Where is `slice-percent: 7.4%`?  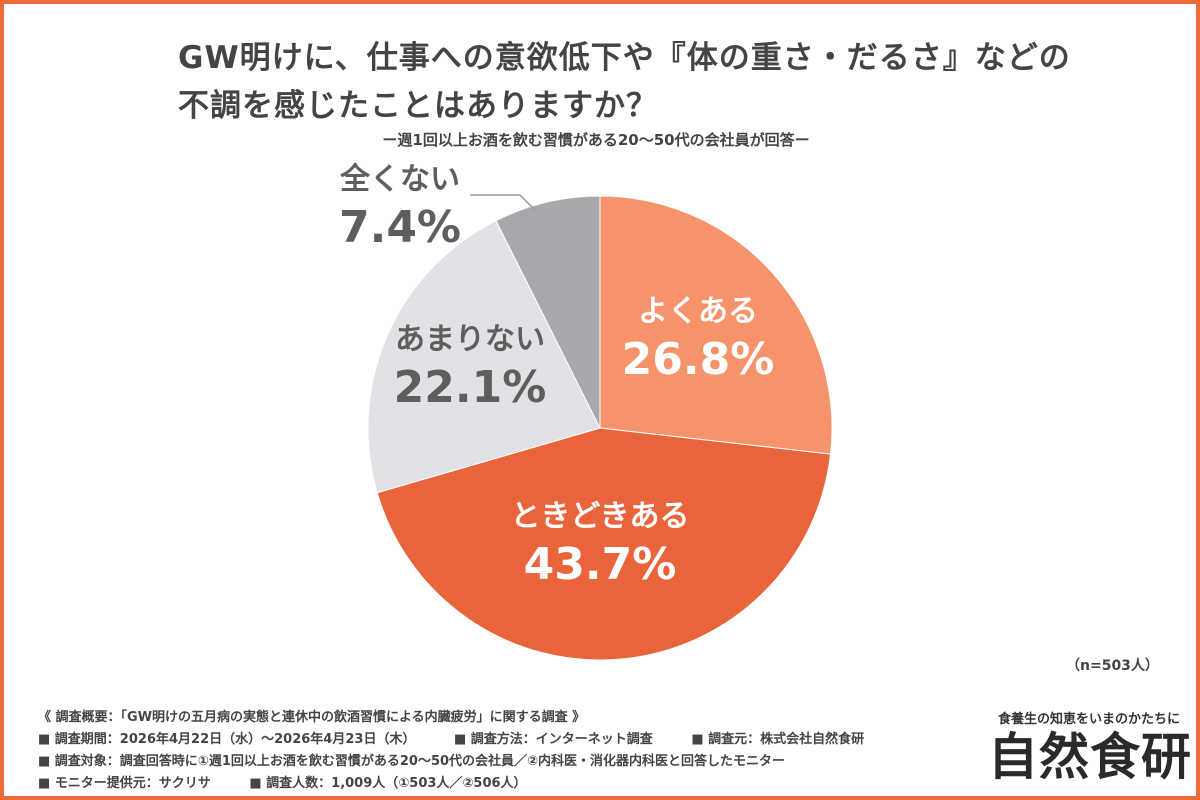 slice-percent: 7.4% is located at coordinates (400, 227).